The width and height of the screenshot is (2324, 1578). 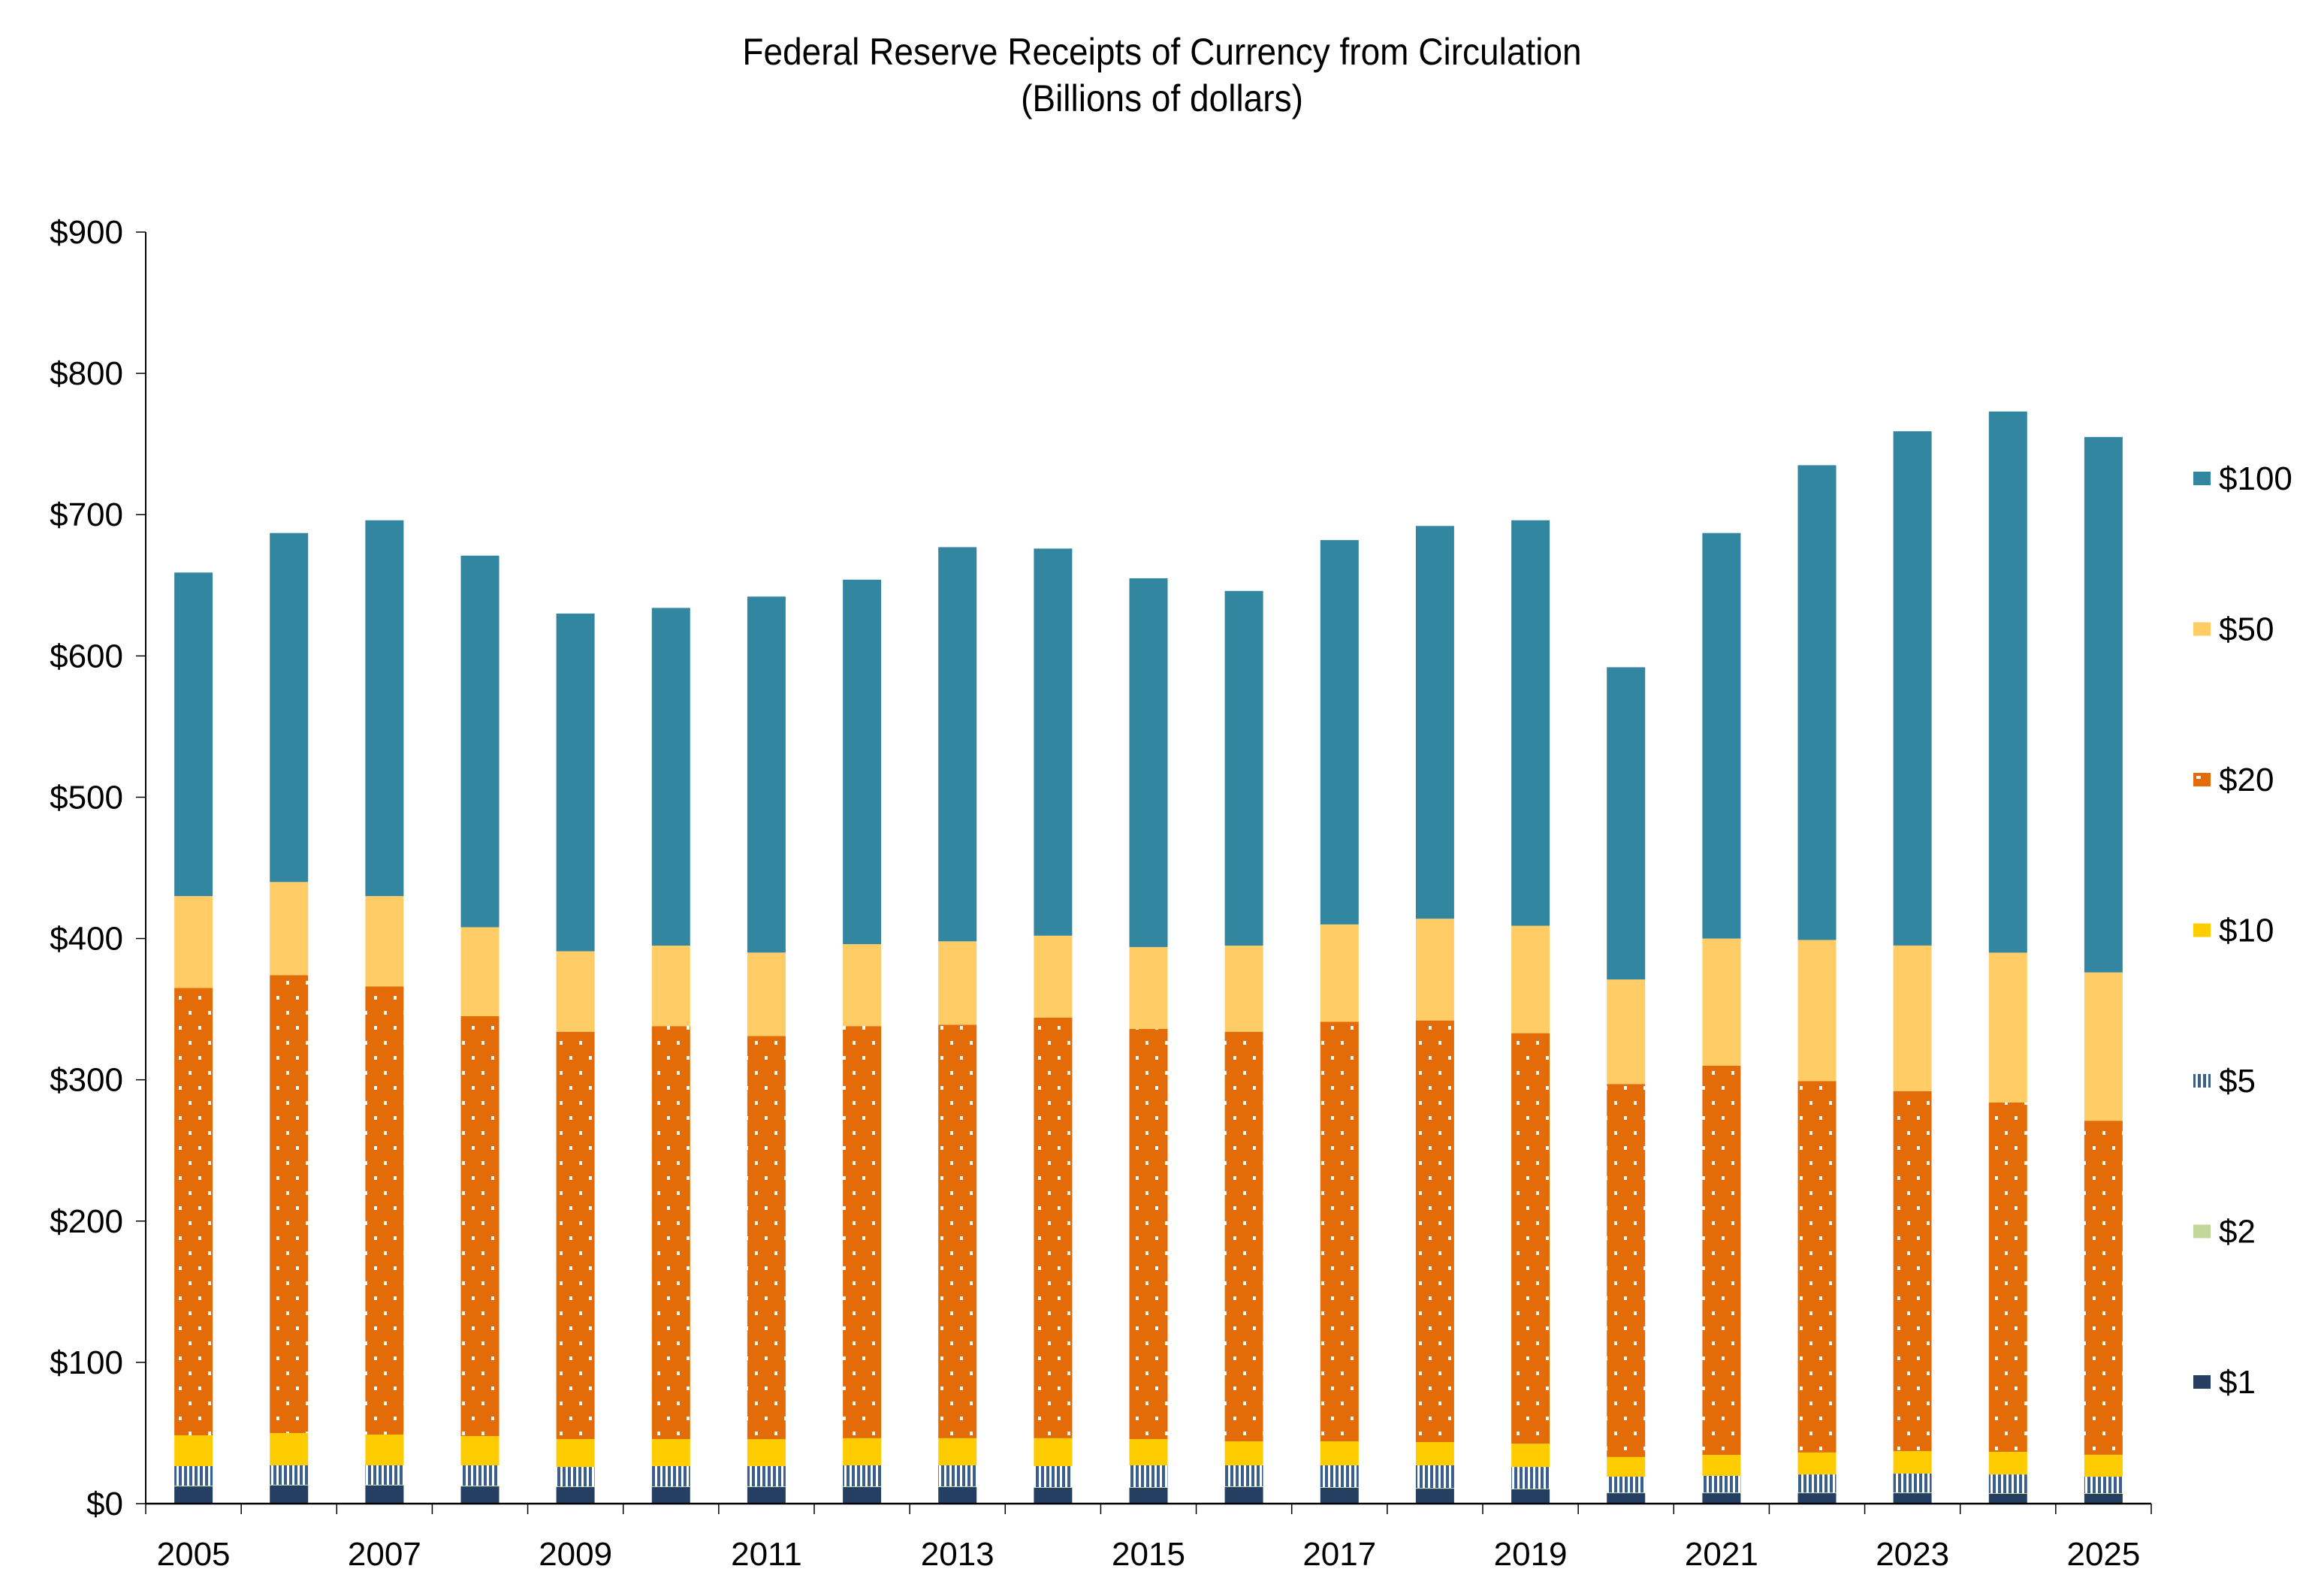 What do you see at coordinates (193, 1495) in the screenshot?
I see `bar-segment-usd1-2005` at bounding box center [193, 1495].